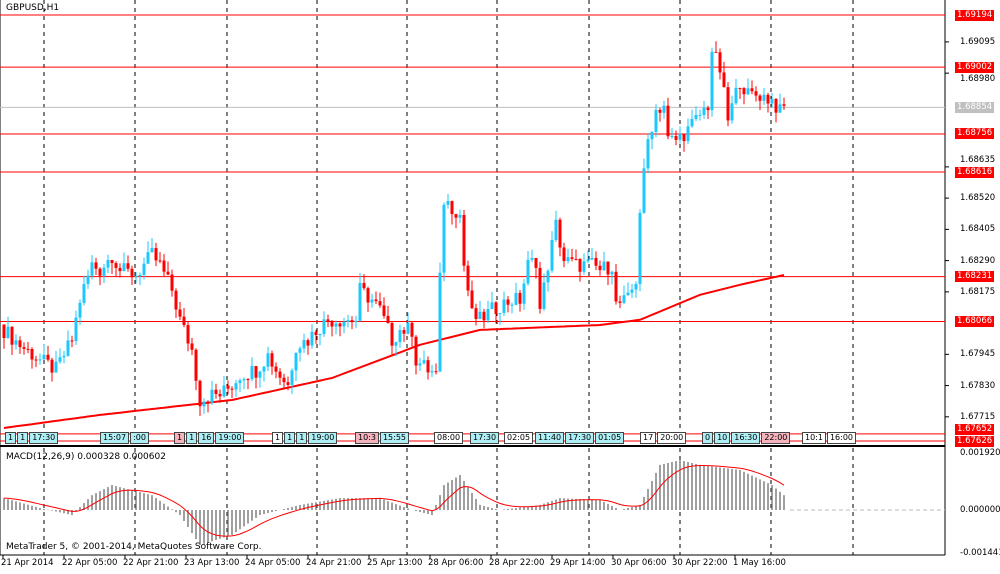 The height and width of the screenshot is (574, 1000). What do you see at coordinates (814, 438) in the screenshot?
I see `event-marker: 10:1` at bounding box center [814, 438].